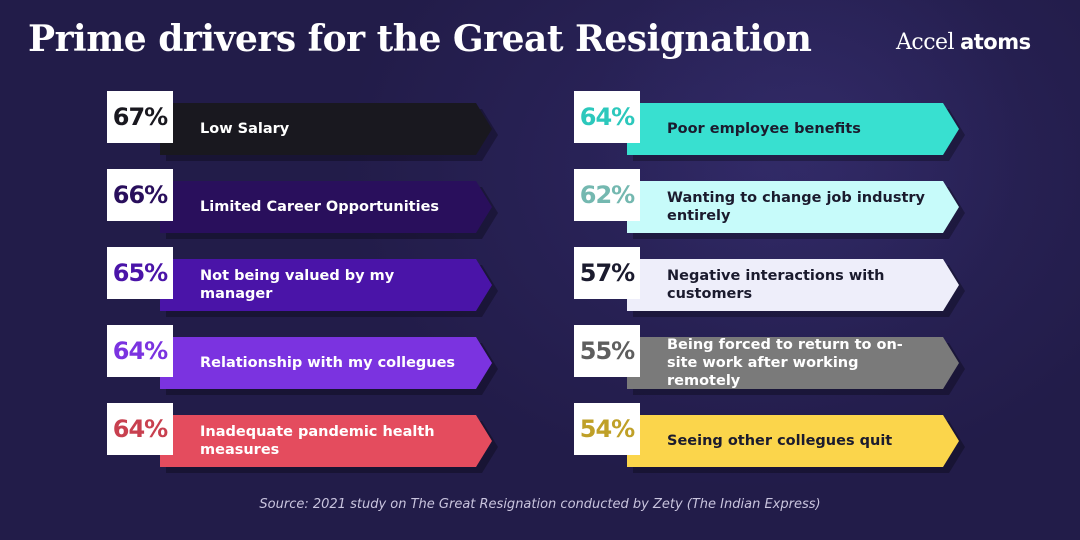 The height and width of the screenshot is (540, 1080). I want to click on driver-percentage: 55%, so click(607, 351).